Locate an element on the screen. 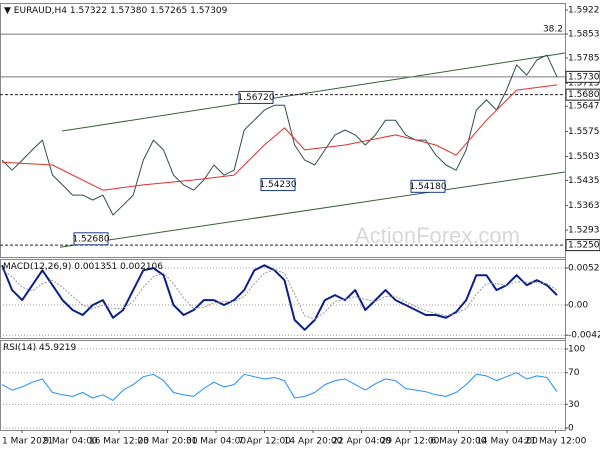 The image size is (600, 450). y-tick-label: 0.00 is located at coordinates (578, 306).